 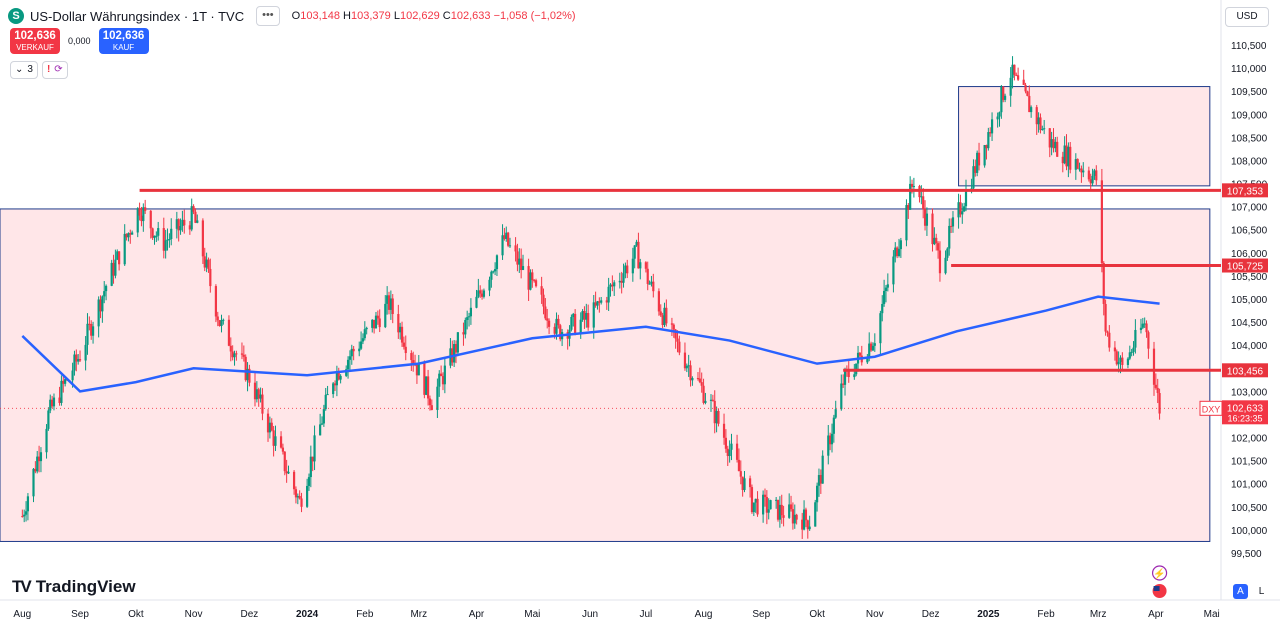 I want to click on buy-button: 102,636 KAUF, so click(x=123, y=41).